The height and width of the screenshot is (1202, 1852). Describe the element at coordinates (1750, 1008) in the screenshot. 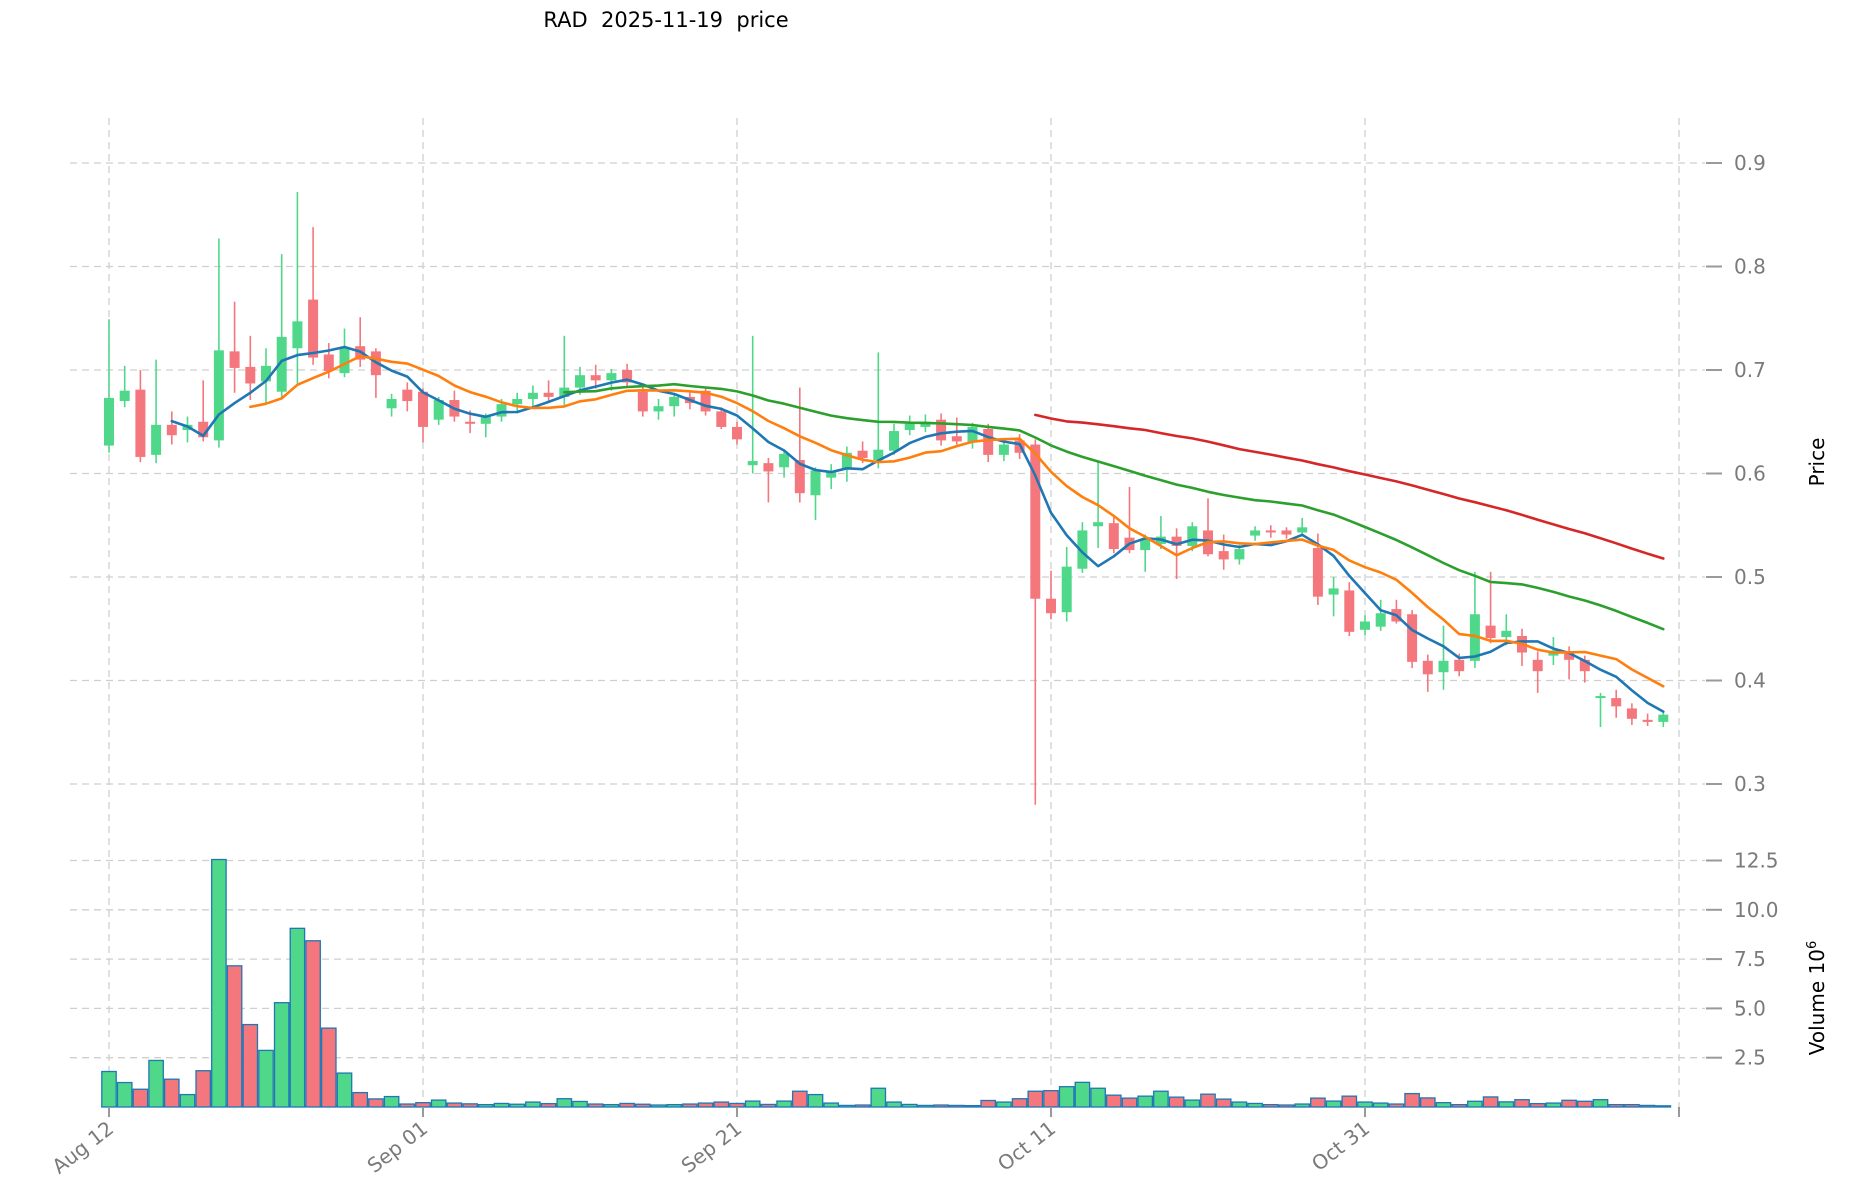

I see `volume-tick-label: 5.0` at that location.